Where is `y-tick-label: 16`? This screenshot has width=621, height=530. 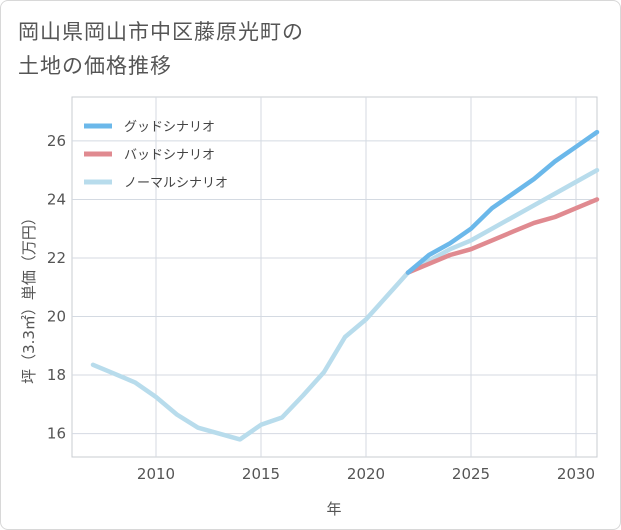
y-tick-label: 16 is located at coordinates (56, 434).